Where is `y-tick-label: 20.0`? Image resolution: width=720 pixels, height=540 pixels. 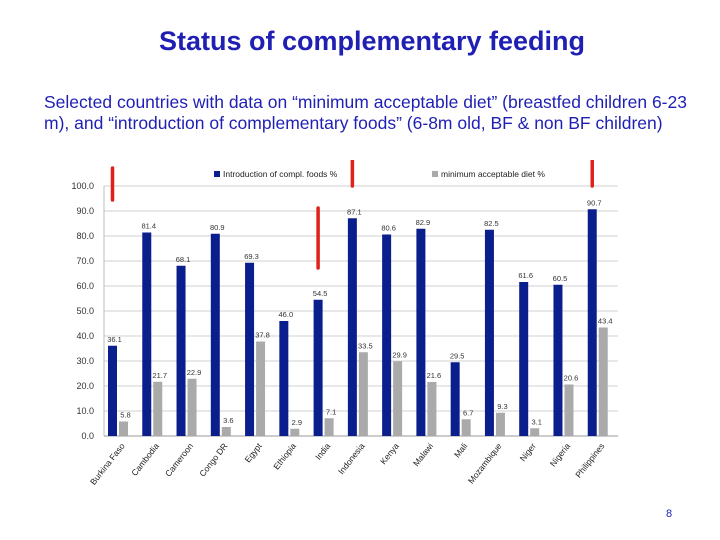 y-tick-label: 20.0 is located at coordinates (85, 386).